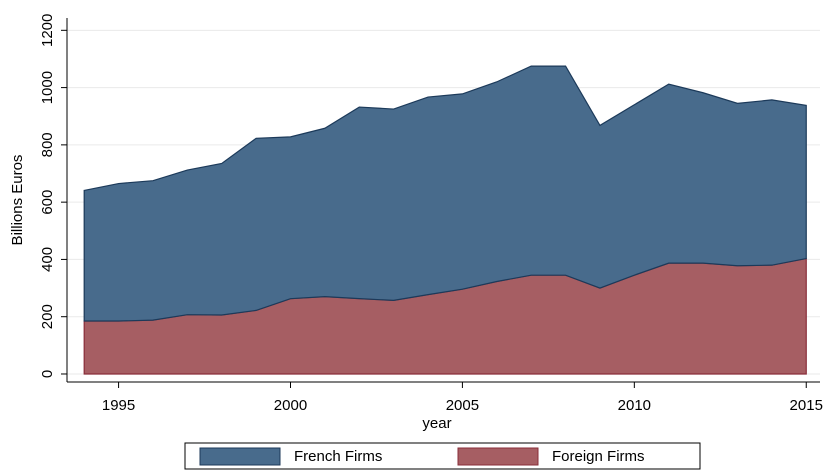  Describe the element at coordinates (17, 200) in the screenshot. I see `y-axis-label: Billions Euros` at that location.